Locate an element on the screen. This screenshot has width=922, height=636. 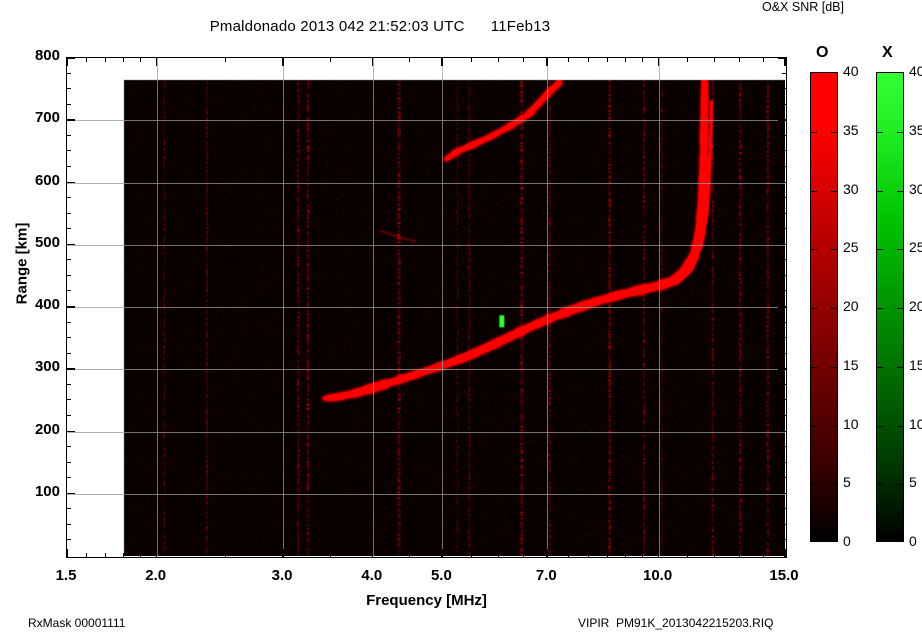
colorbar-tick-label: 30 is located at coordinates (851, 188).